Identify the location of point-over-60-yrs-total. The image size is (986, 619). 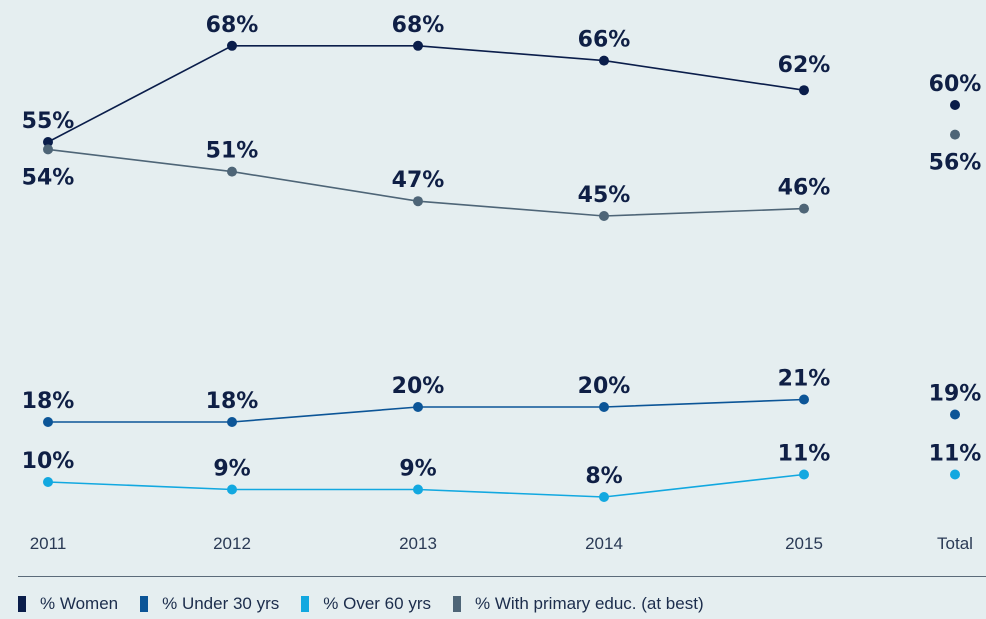
(955, 474).